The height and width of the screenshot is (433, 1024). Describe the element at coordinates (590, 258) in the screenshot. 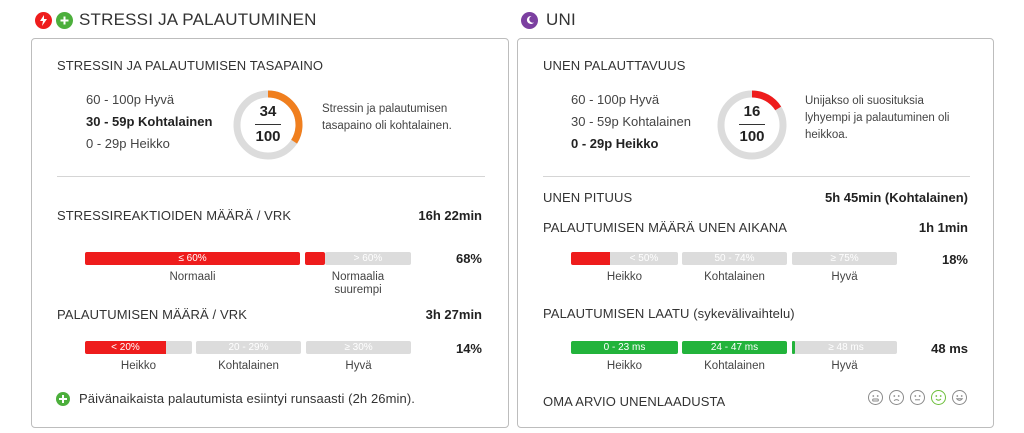

I see `sleep-recovery-bar-fill` at that location.